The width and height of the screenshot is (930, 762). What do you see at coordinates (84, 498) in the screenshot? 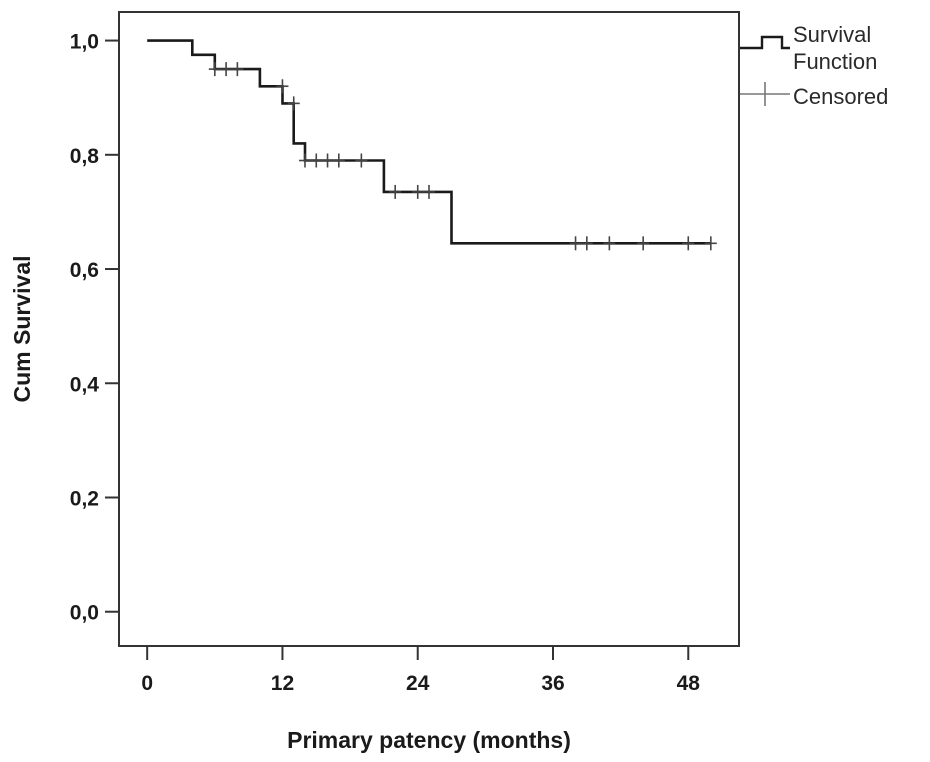
I see `y-tick-label: 0,2` at bounding box center [84, 498].